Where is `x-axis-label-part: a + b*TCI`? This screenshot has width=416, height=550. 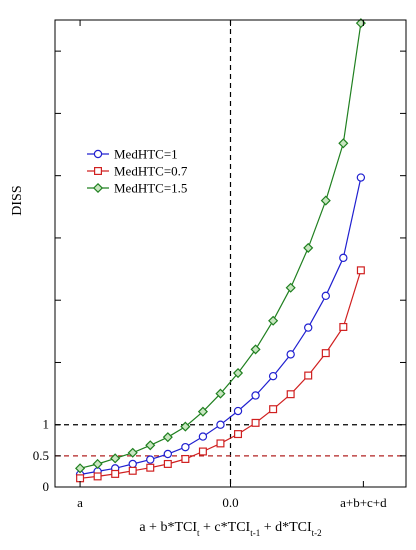 x-axis-label-part: a + b*TCI is located at coordinates (168, 527).